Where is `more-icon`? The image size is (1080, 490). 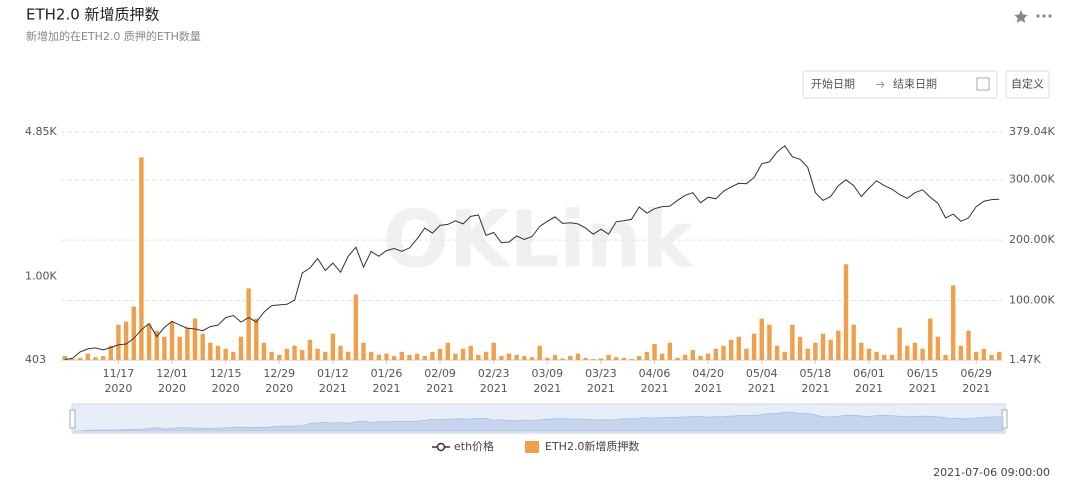
more-icon is located at coordinates (1044, 16).